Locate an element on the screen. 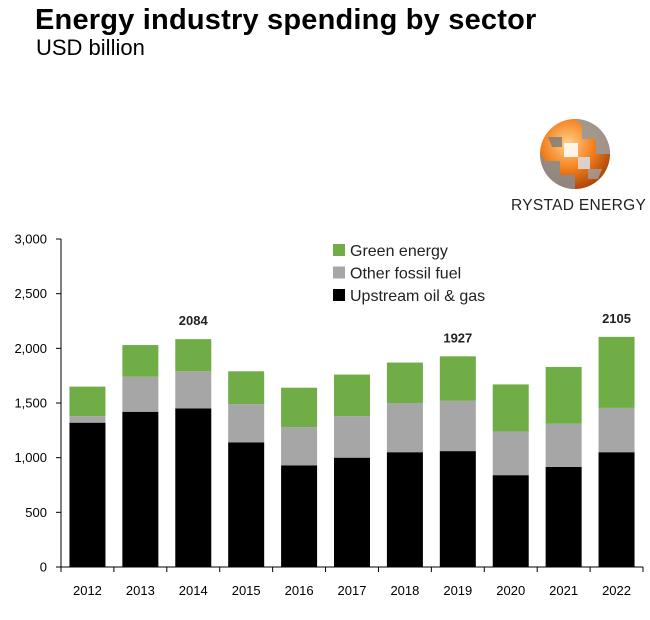 The height and width of the screenshot is (620, 650). bar-upstream-oil-gas-2015 is located at coordinates (246, 504).